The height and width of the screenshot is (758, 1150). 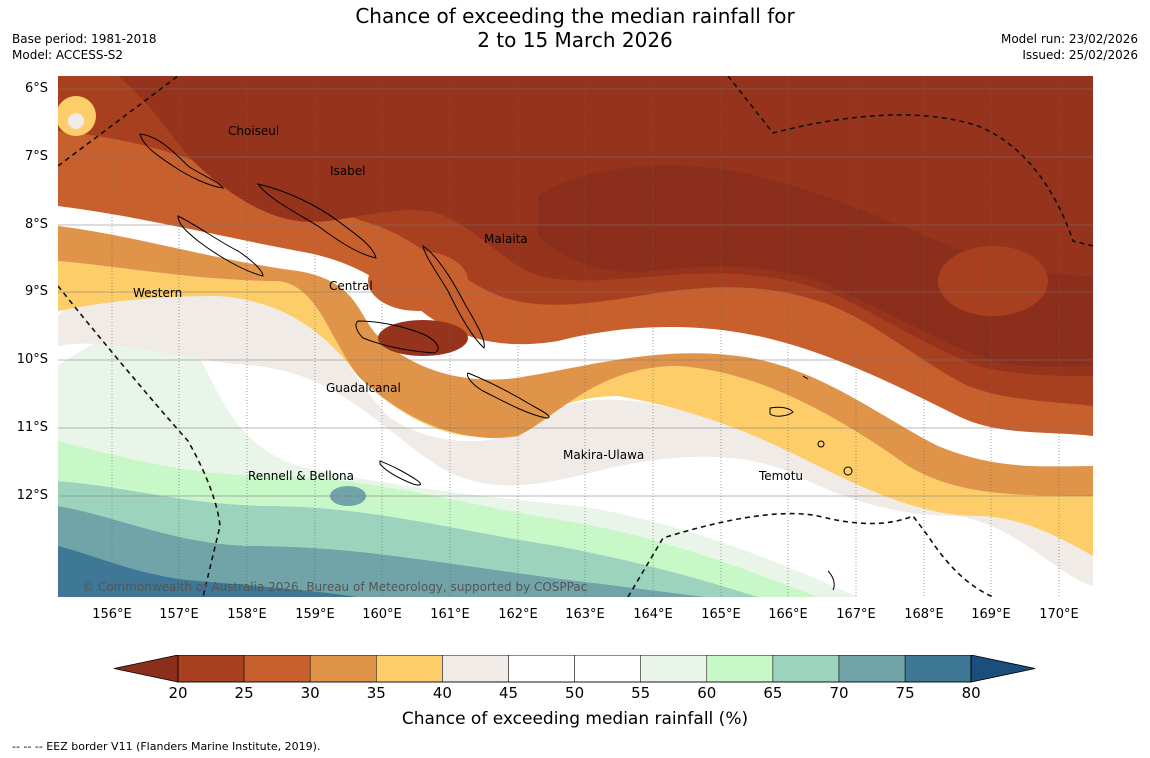 I want to click on island-choiseul, so click(x=182, y=161).